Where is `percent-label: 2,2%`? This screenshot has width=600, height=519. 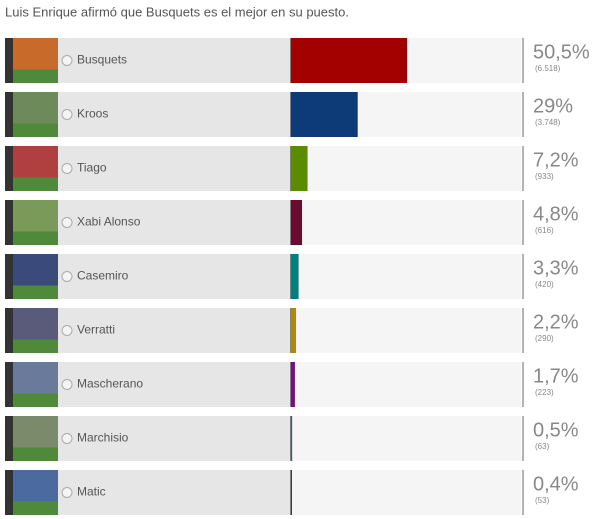 percent-label: 2,2% is located at coordinates (556, 322).